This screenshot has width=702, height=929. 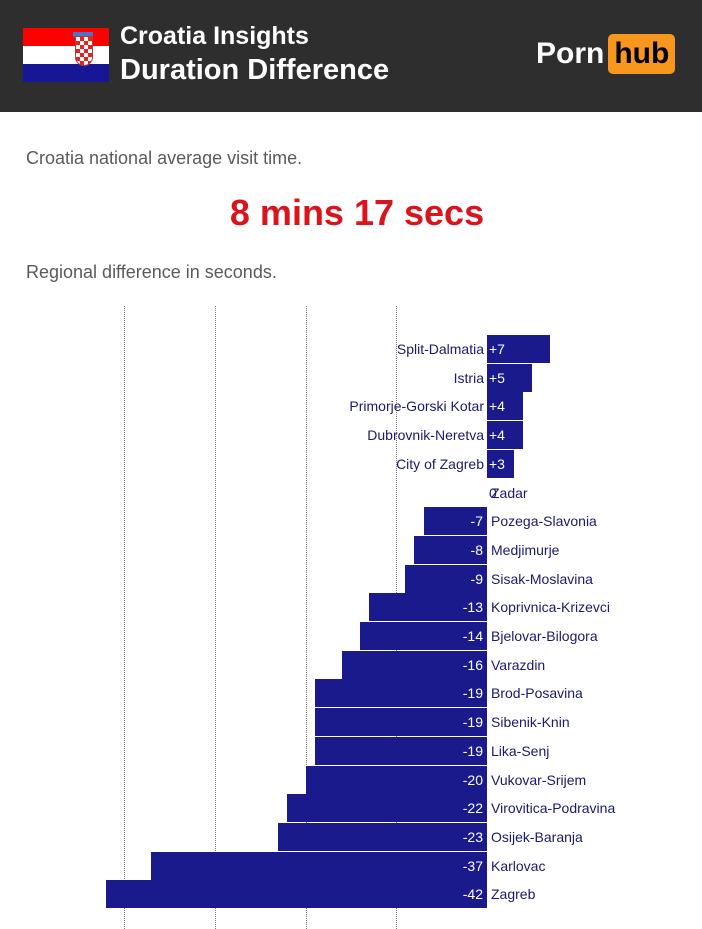 What do you see at coordinates (537, 693) in the screenshot?
I see `region-label: Brod-Posavina` at bounding box center [537, 693].